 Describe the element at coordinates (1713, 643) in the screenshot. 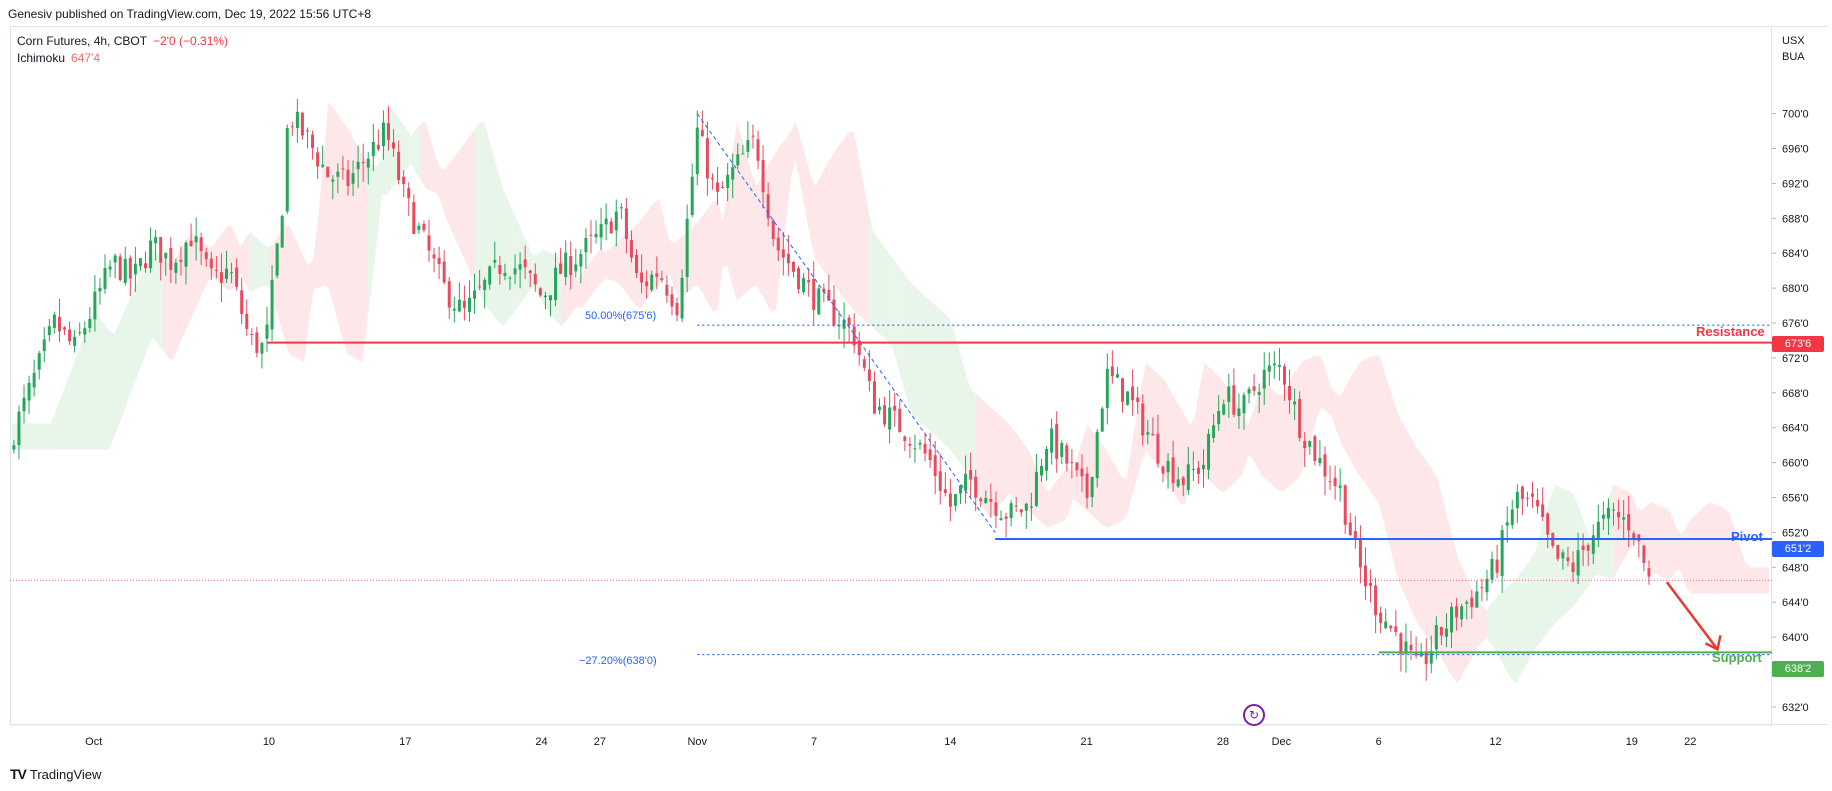

I see `projection-arrow-head` at that location.